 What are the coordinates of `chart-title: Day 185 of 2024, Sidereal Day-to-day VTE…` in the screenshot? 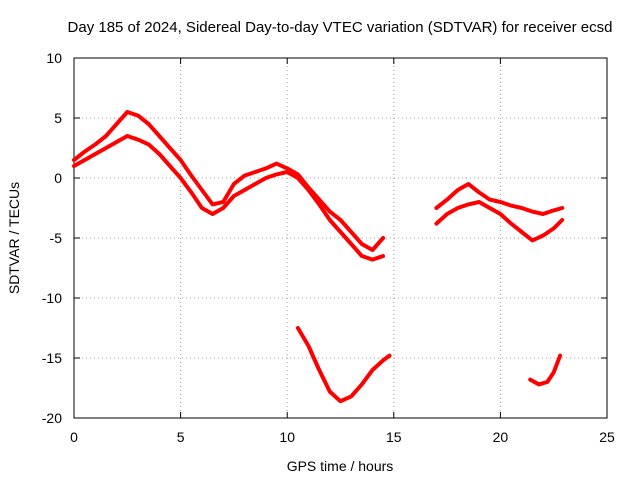 It's located at (340, 27).